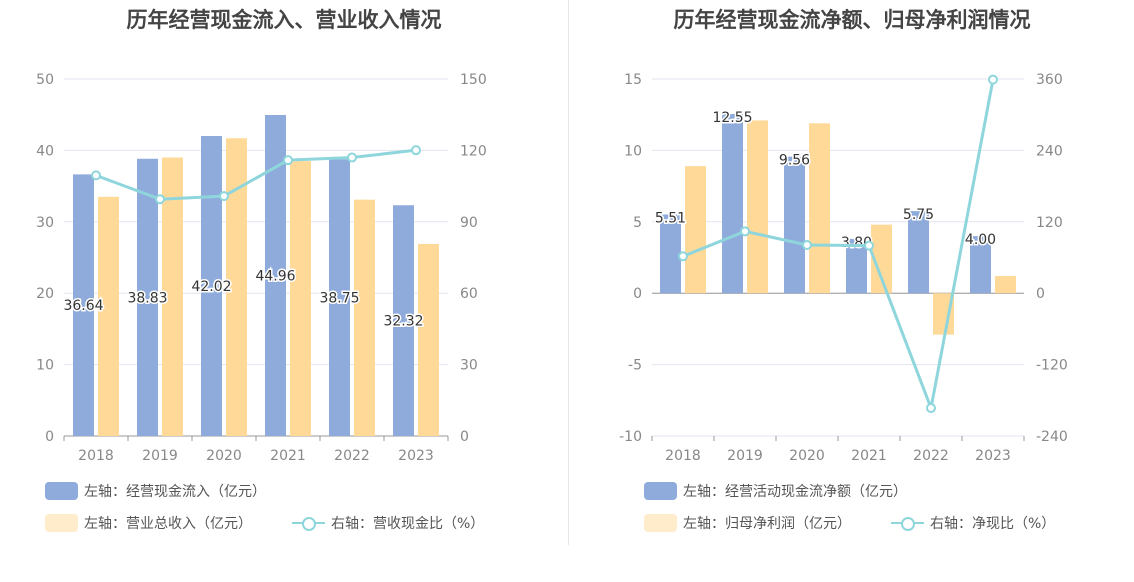 The image size is (1134, 582). I want to click on data-label: 5.75, so click(918, 215).